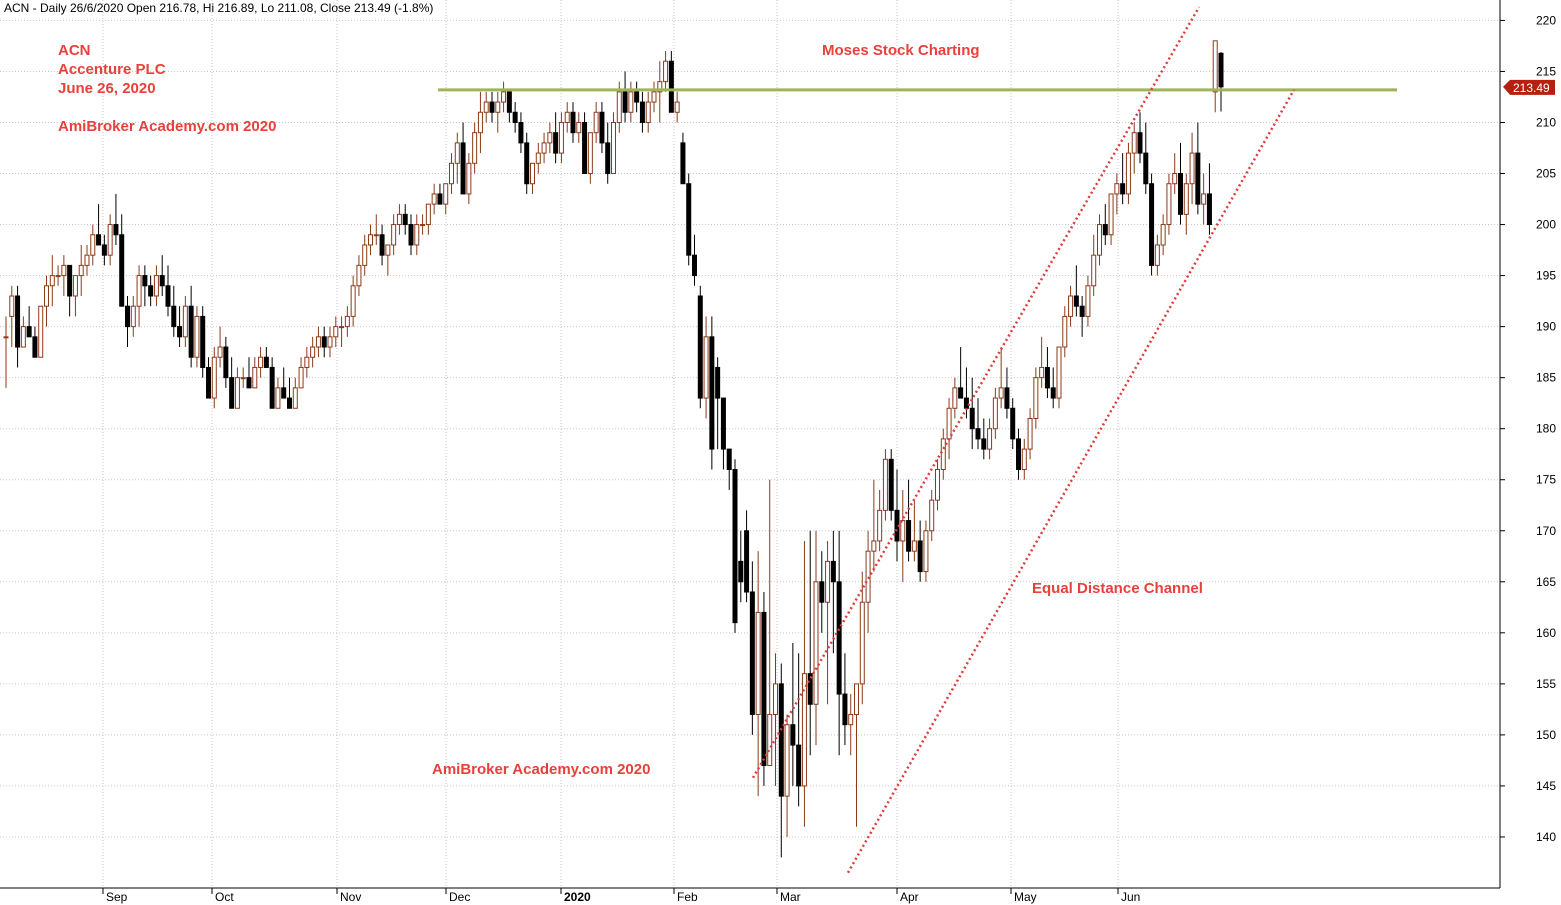 This screenshot has height=905, width=1561. I want to click on y-tick-label: 175, so click(1546, 480).